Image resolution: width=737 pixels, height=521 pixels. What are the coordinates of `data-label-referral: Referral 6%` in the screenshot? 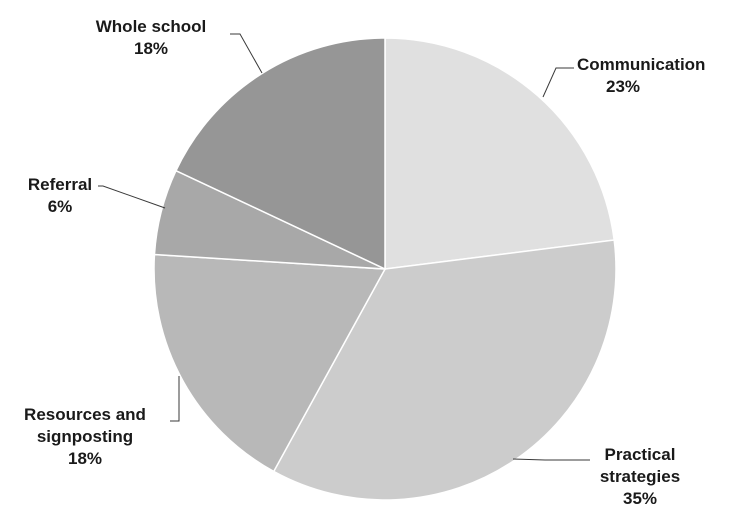 It's located at (60, 195).